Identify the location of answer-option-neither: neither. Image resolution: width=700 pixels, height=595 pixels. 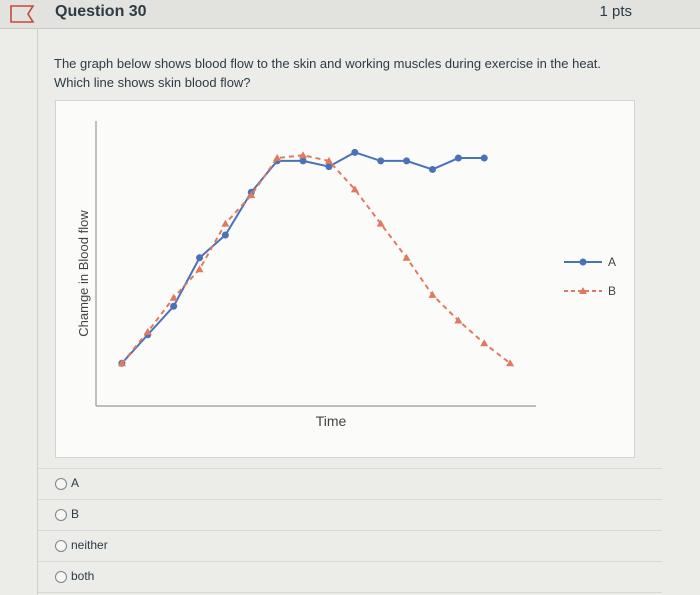
(350, 545).